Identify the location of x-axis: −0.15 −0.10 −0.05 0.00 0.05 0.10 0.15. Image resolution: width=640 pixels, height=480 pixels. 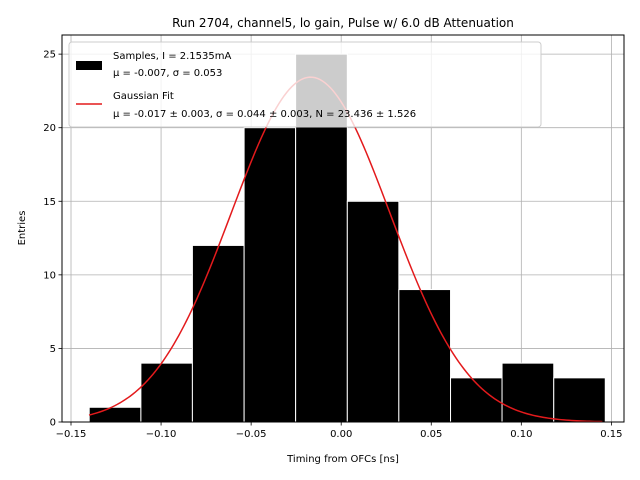
(339, 431).